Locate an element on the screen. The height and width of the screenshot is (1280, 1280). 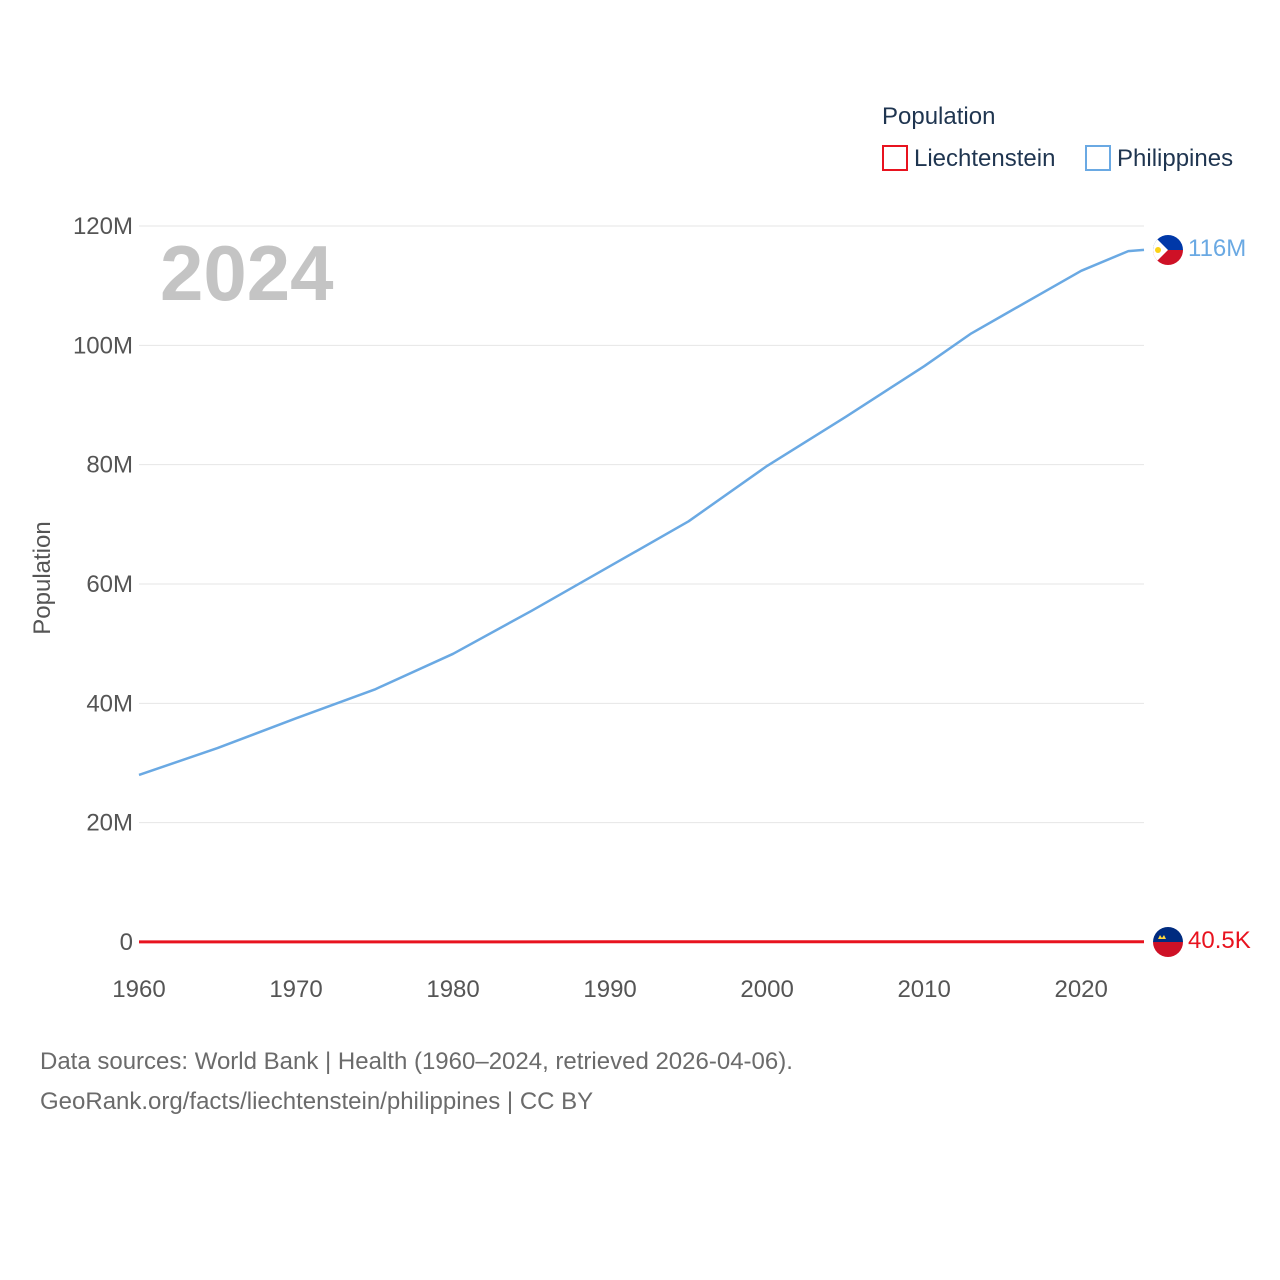
x-tick-label: 1980 is located at coordinates (452, 989).